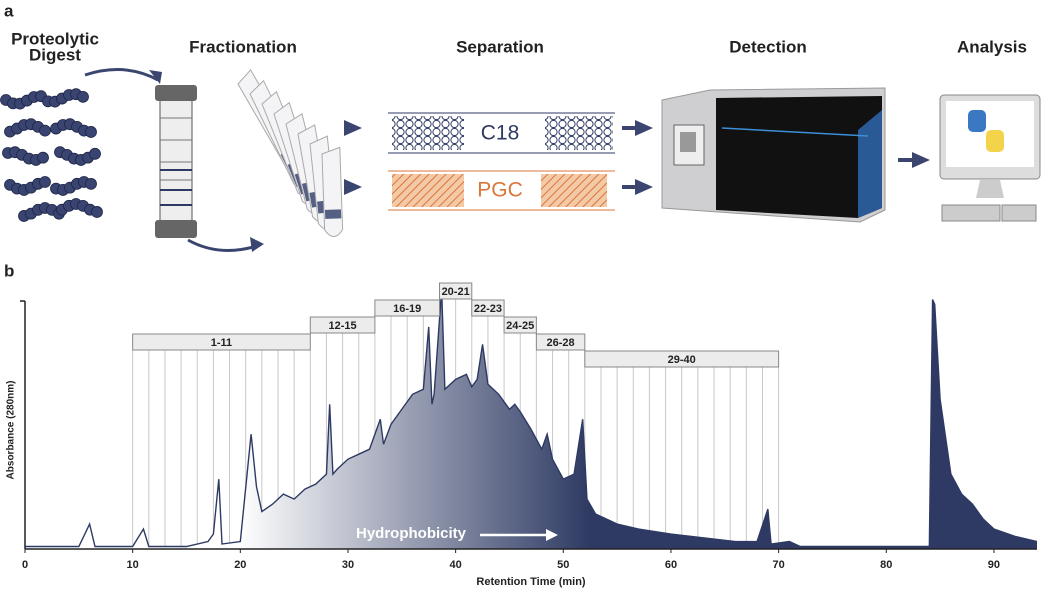  I want to click on x-tick-label: 60, so click(671, 565).